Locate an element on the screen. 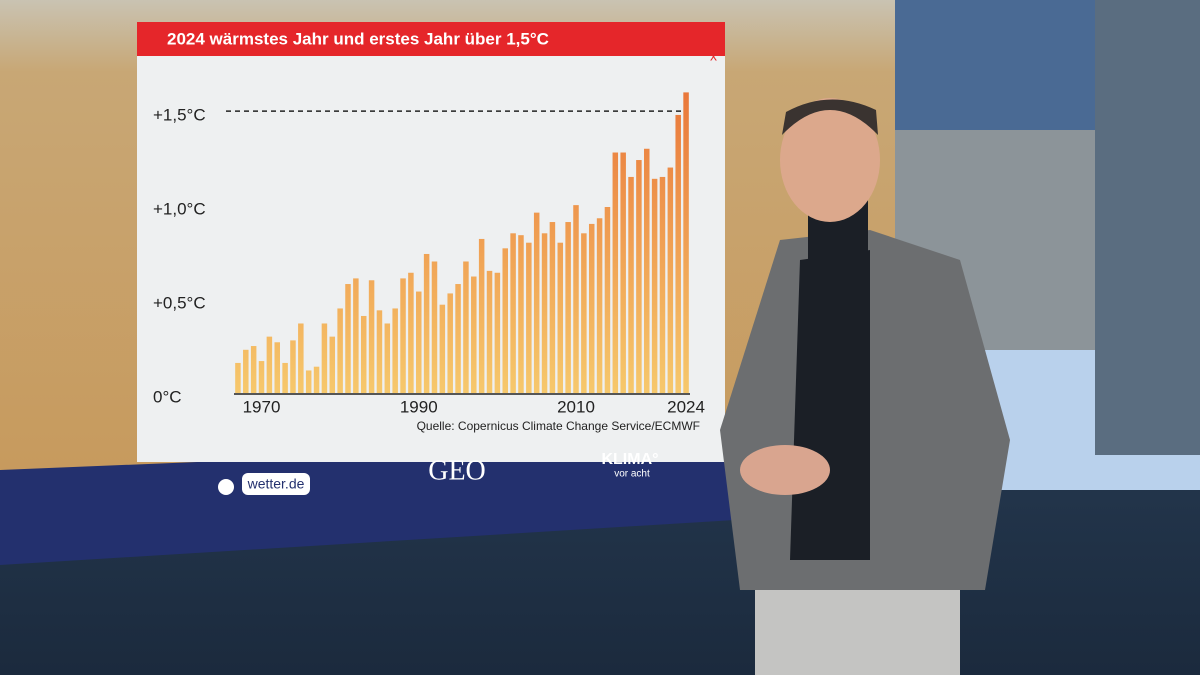 This screenshot has width=1200, height=675. y-tick-label: +1,5°C is located at coordinates (179, 115).